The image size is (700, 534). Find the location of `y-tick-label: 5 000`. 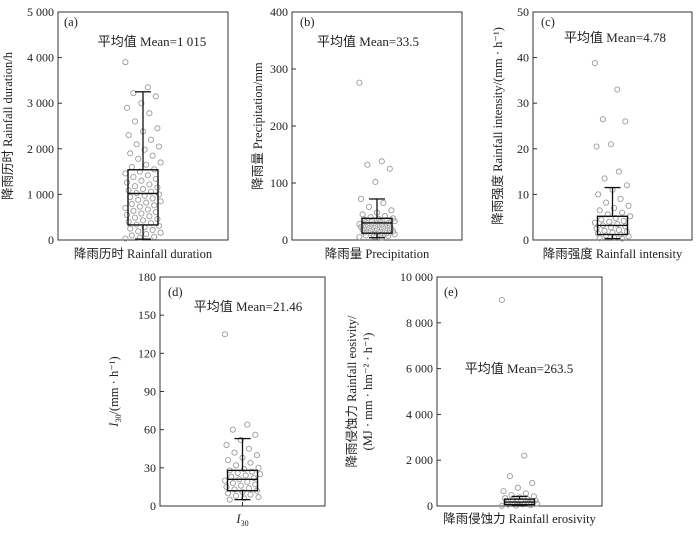

y-tick-label: 5 000 is located at coordinates (40, 12).